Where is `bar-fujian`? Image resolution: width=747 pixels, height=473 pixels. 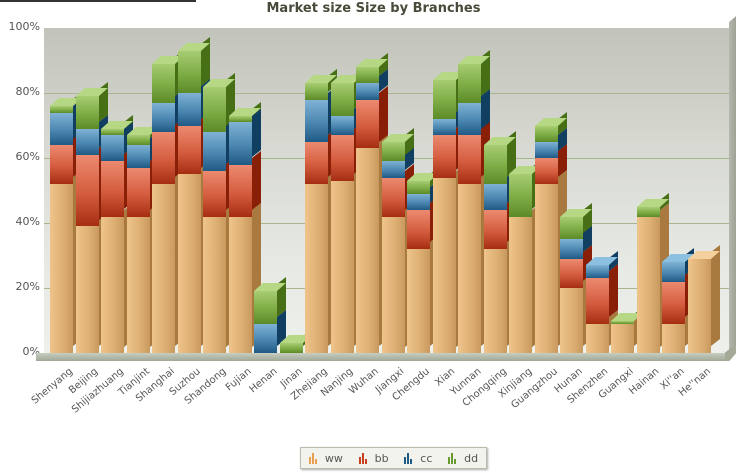
bar-fujian is located at coordinates (244, 236).